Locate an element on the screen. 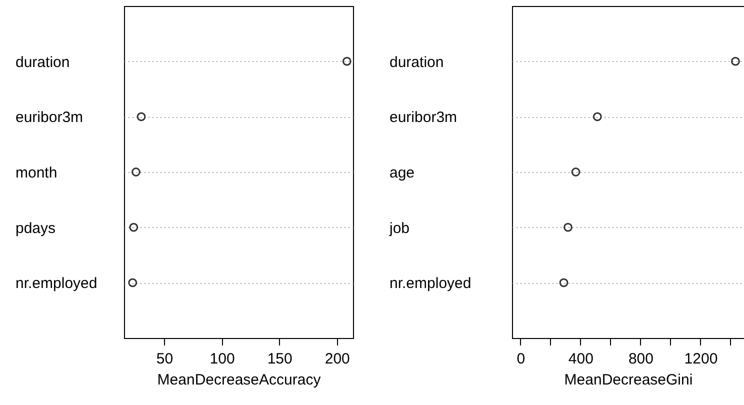 This screenshot has height=405, width=744. x-axis-title: MeanDecreaseGini is located at coordinates (628, 380).